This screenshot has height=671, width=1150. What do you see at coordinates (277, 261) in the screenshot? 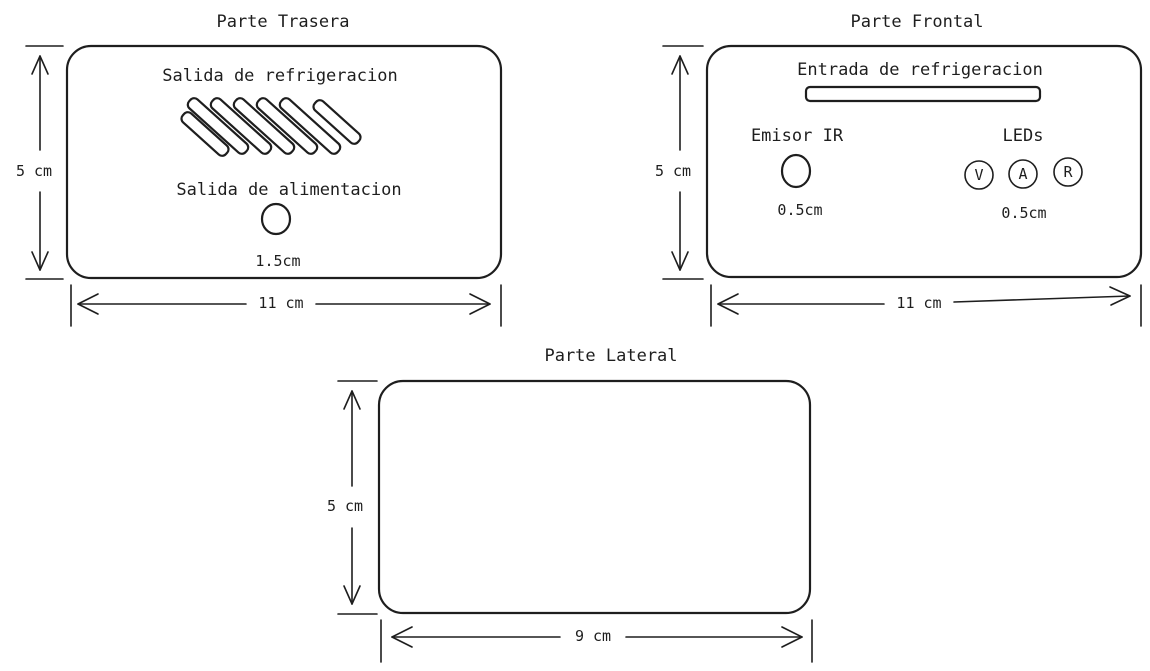
I see `rear-power-hole-size: 1.5cm` at bounding box center [277, 261].